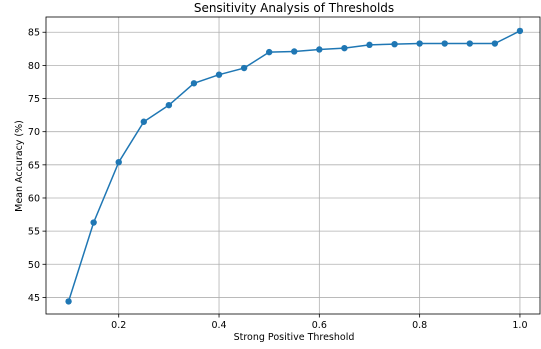 This screenshot has height=349, width=541. I want to click on chart-title: Sensitivity Analysis of Thresholds, so click(294, 8).